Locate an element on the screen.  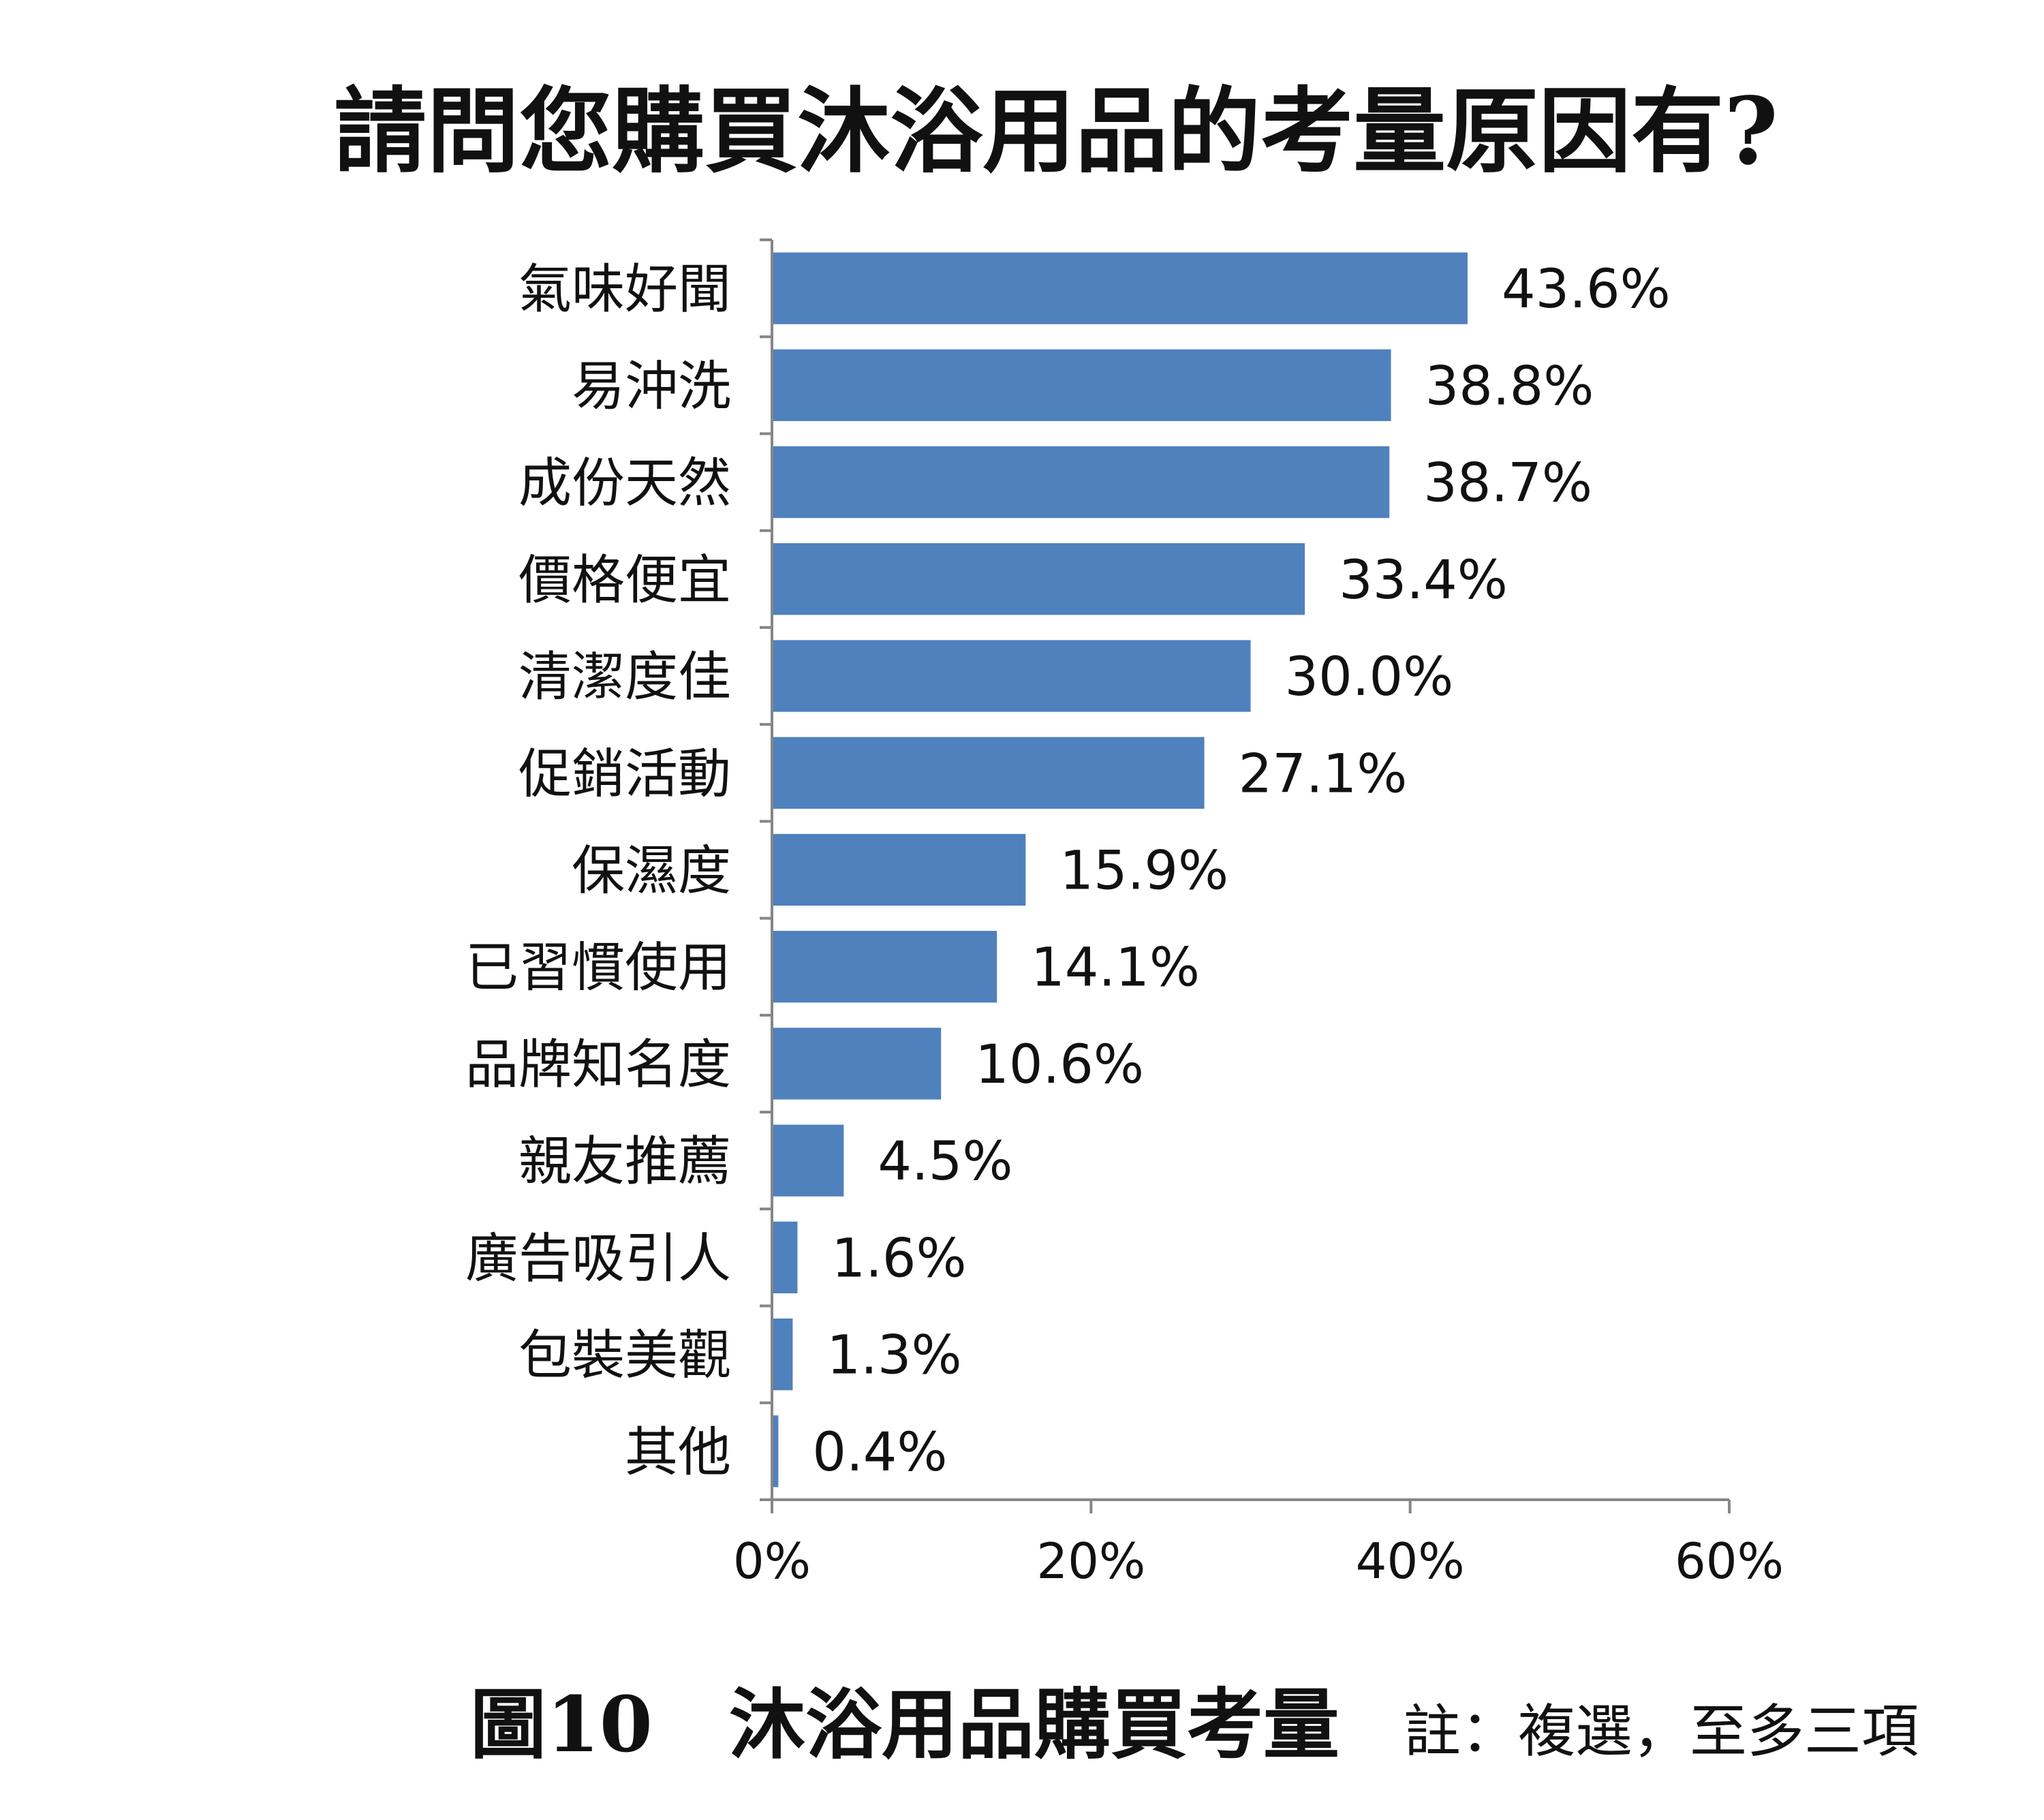
x-tick-label: 20% is located at coordinates (1090, 1561).